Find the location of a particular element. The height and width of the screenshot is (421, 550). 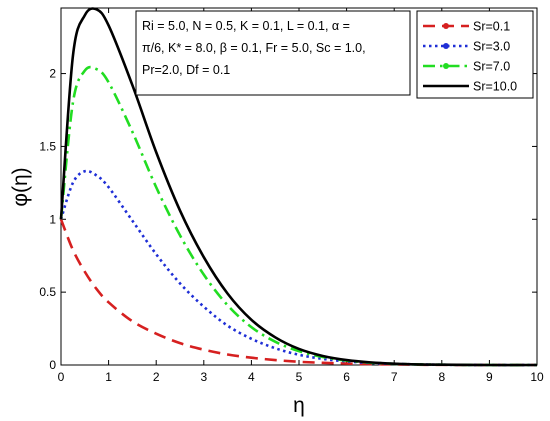

y-axis-label: φ(η) is located at coordinates (20, 186).